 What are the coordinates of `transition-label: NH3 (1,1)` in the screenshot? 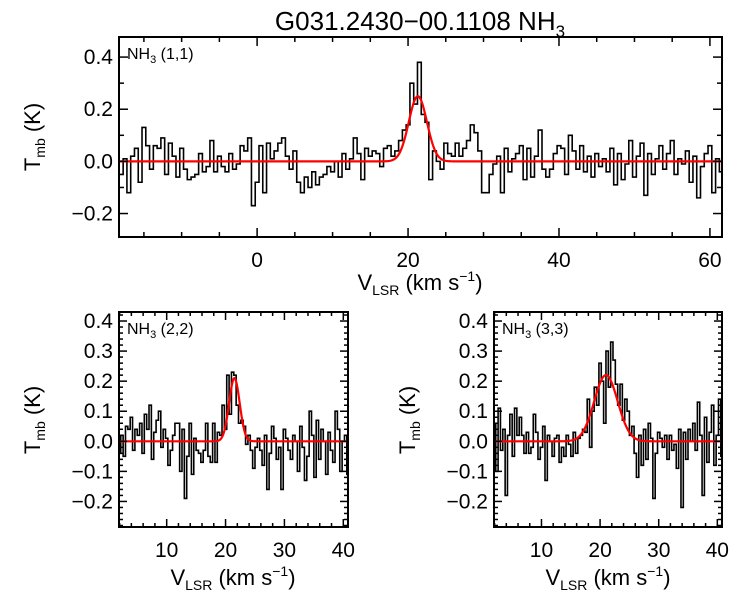 It's located at (160, 56).